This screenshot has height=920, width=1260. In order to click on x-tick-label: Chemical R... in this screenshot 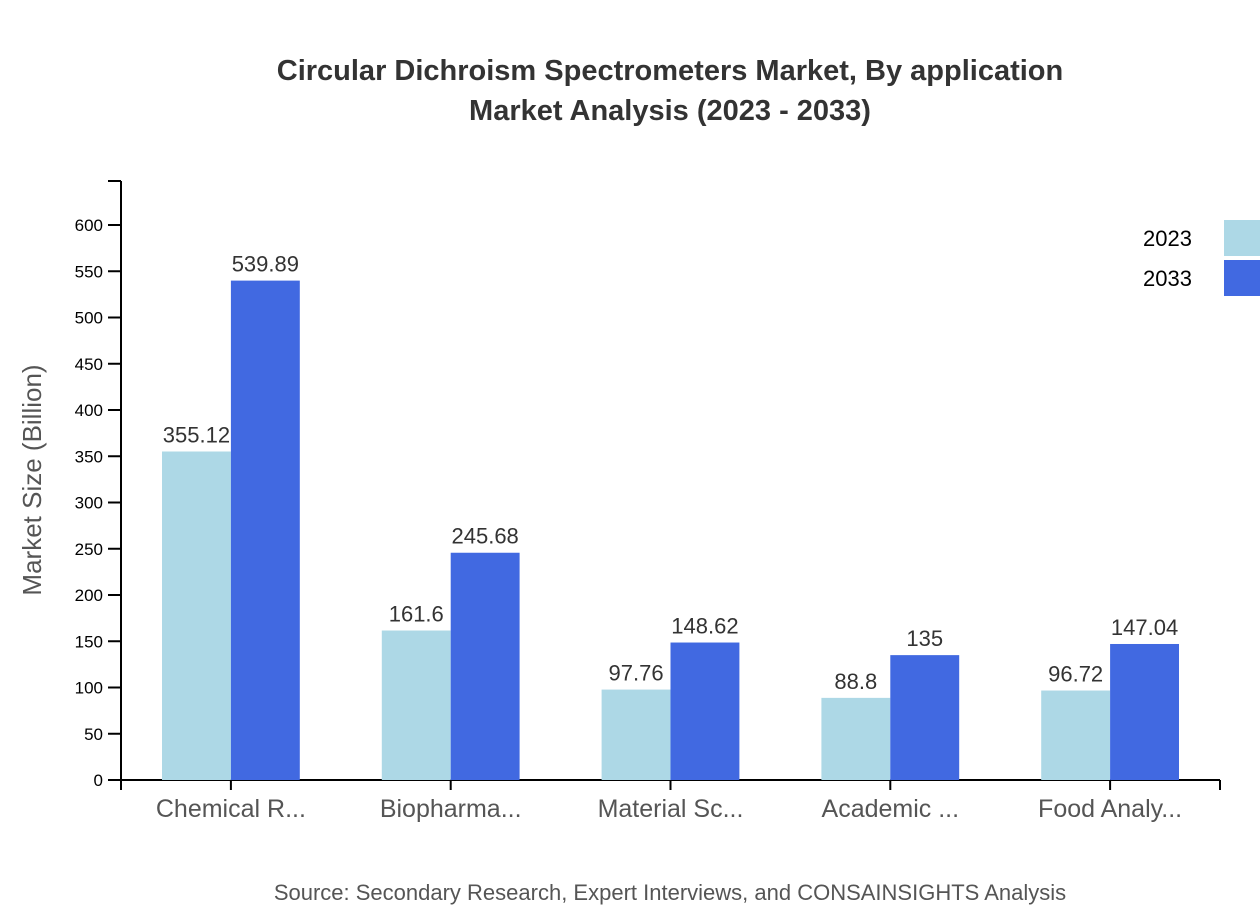, I will do `click(231, 809)`.